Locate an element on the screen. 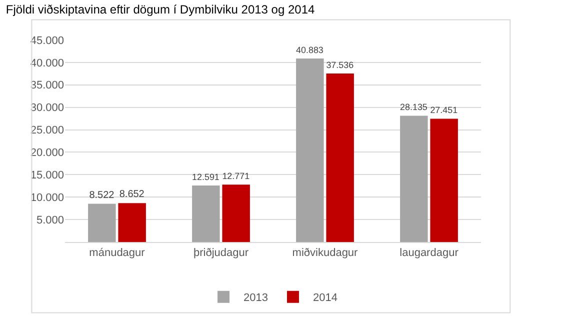  y-tick-label: 15.000 is located at coordinates (47, 176).